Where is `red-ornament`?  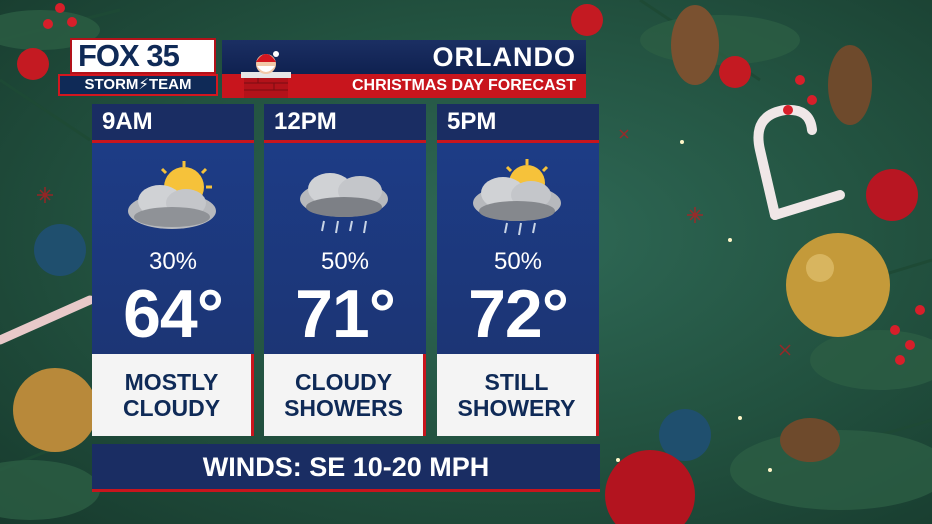 red-ornament is located at coordinates (892, 195).